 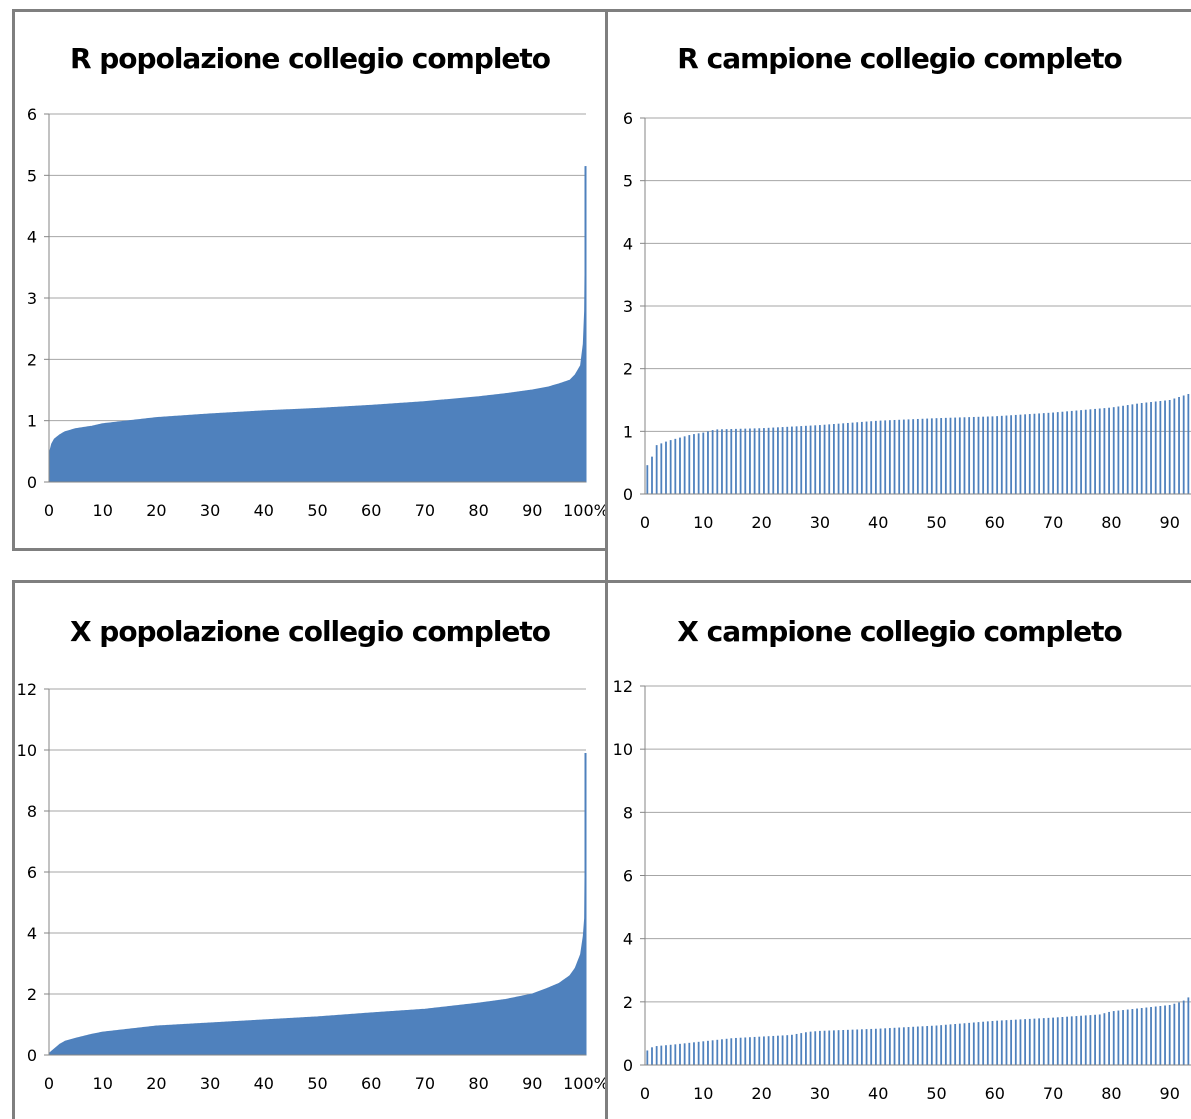 What do you see at coordinates (645, 522) in the screenshot?
I see `x-tick-label: 0` at bounding box center [645, 522].